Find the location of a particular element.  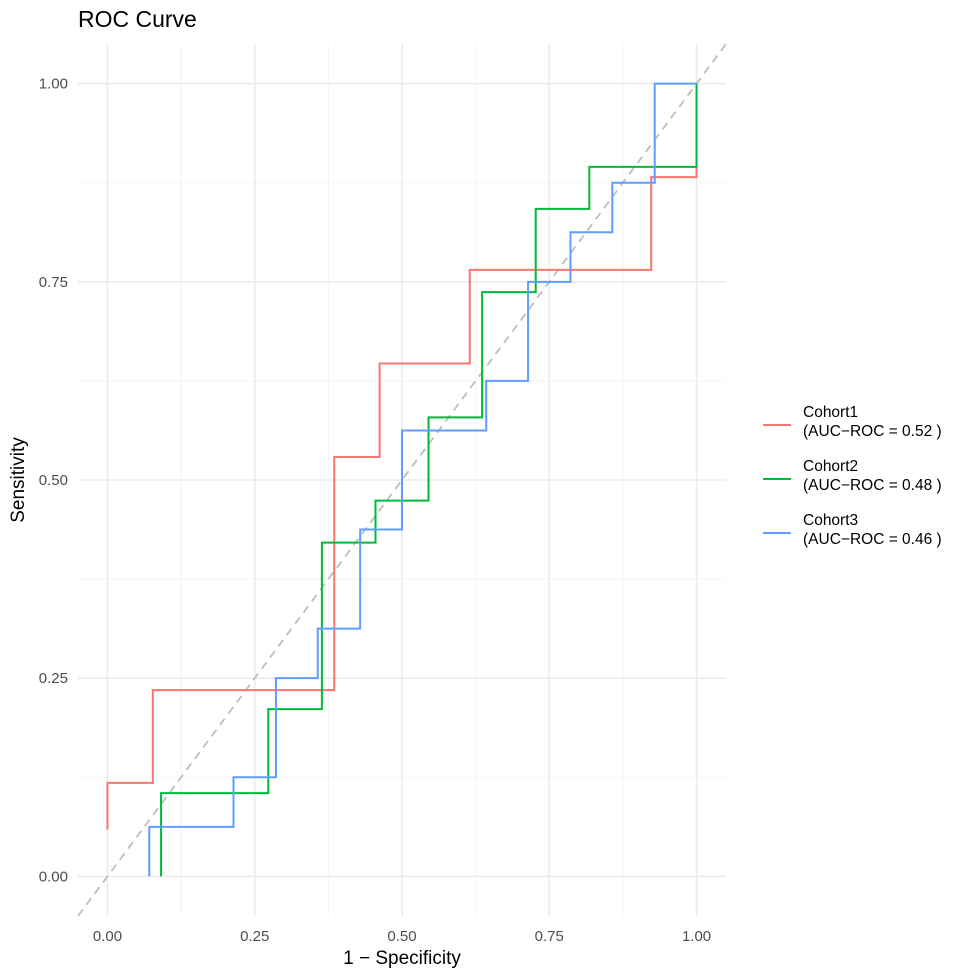

x-tick-label: 1.00 is located at coordinates (696, 936).